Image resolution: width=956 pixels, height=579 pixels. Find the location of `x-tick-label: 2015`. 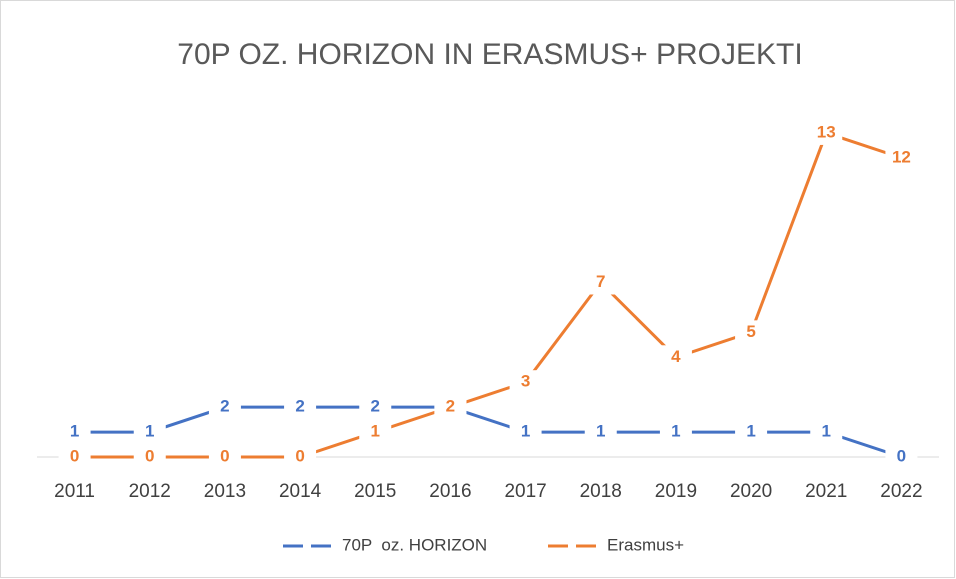

x-tick-label: 2015 is located at coordinates (375, 491).